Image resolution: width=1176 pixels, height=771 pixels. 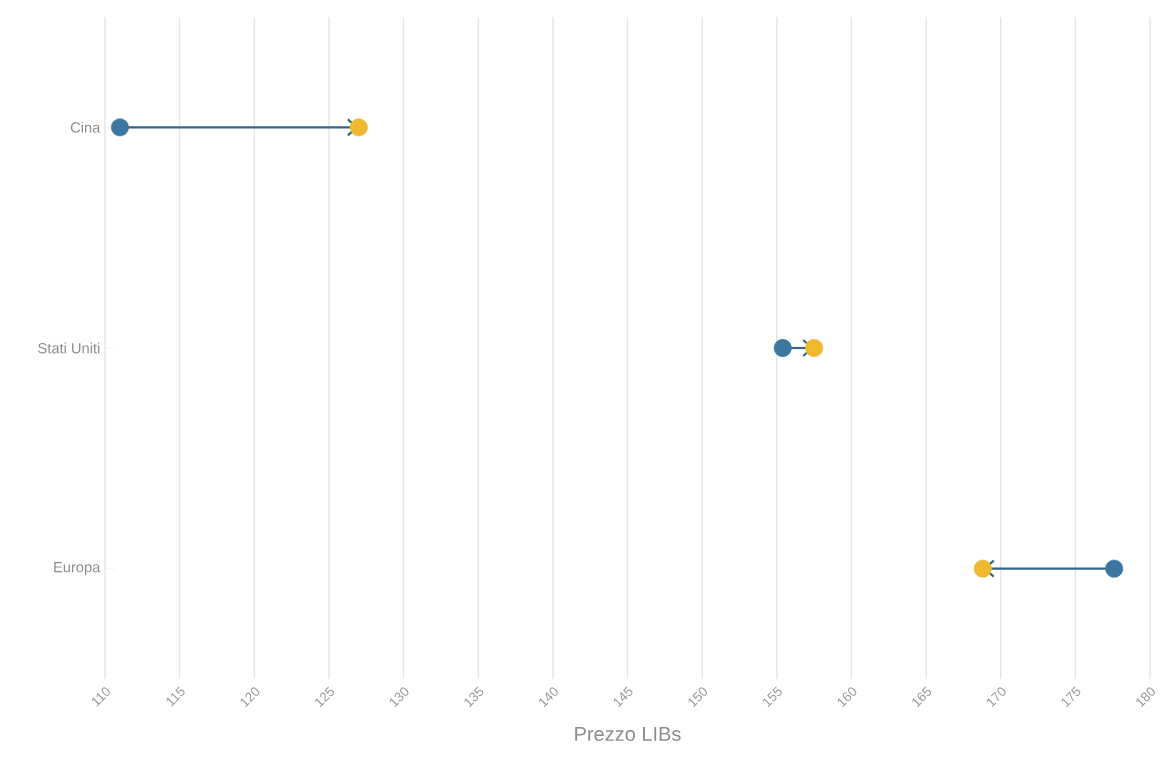 What do you see at coordinates (623, 697) in the screenshot?
I see `x-tick-label: 145` at bounding box center [623, 697].